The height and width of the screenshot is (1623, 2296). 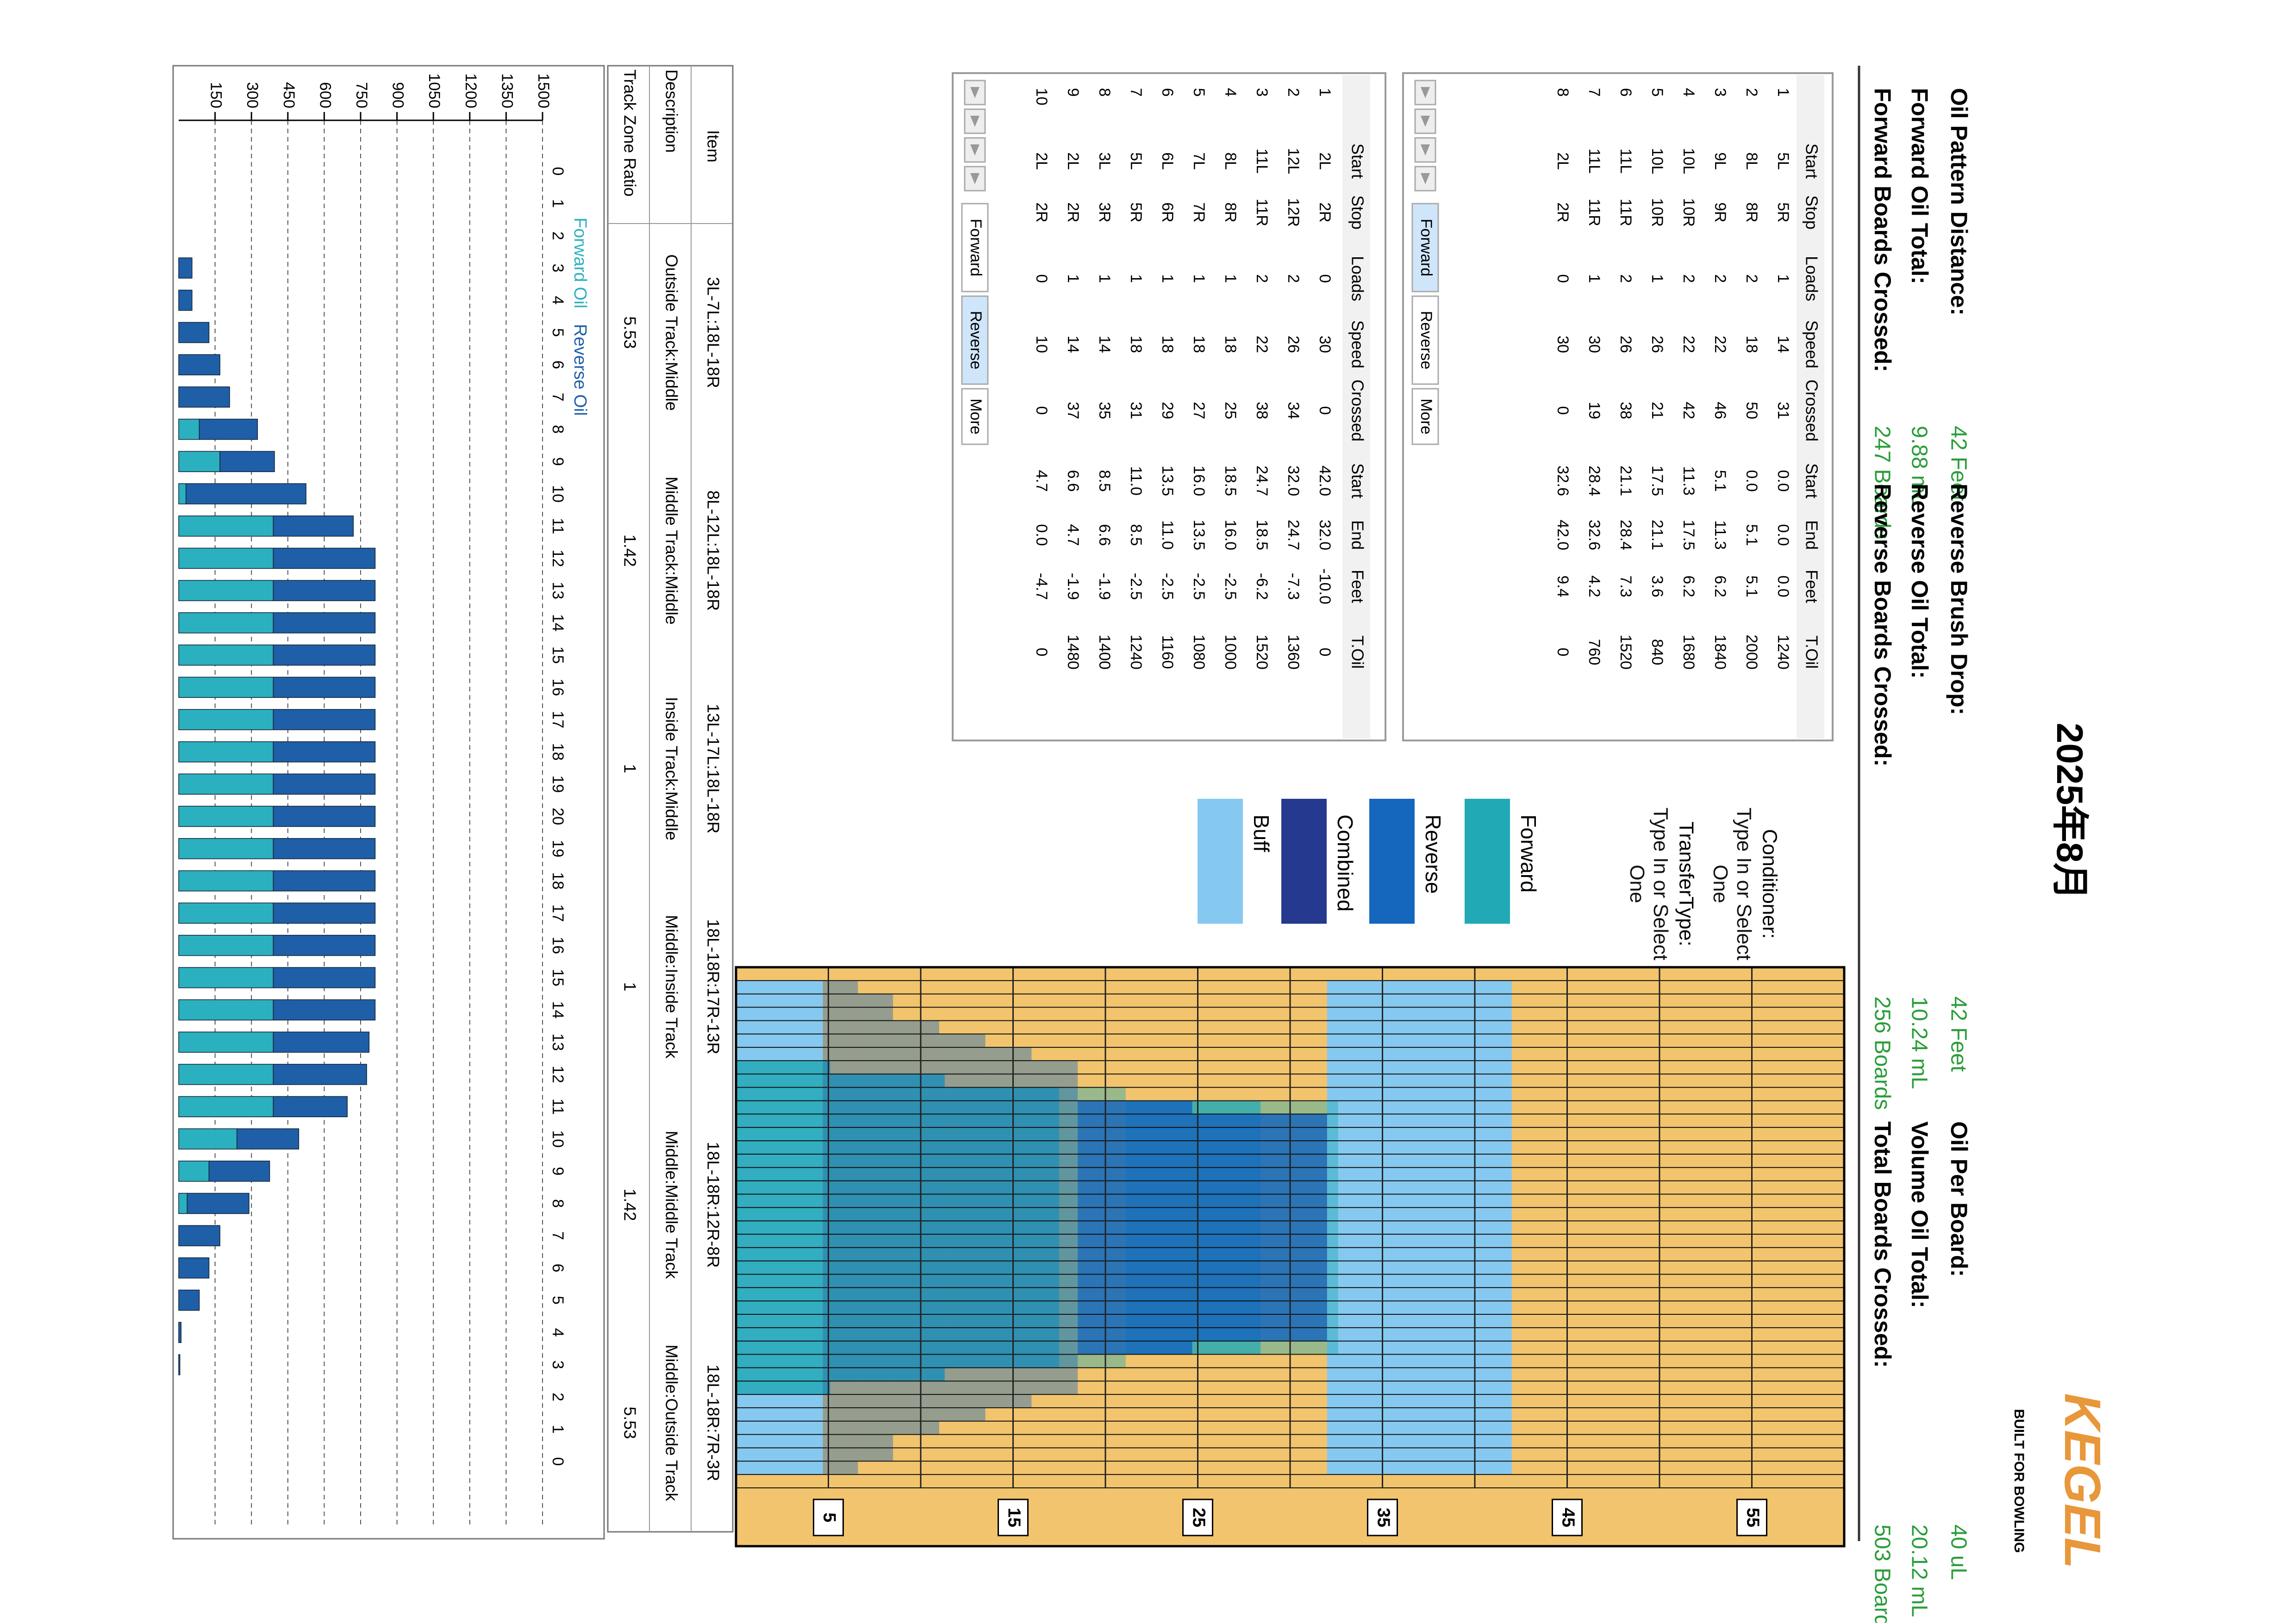 What do you see at coordinates (1883, 1244) in the screenshot?
I see `stat-label: Total Boards Crossed:` at bounding box center [1883, 1244].